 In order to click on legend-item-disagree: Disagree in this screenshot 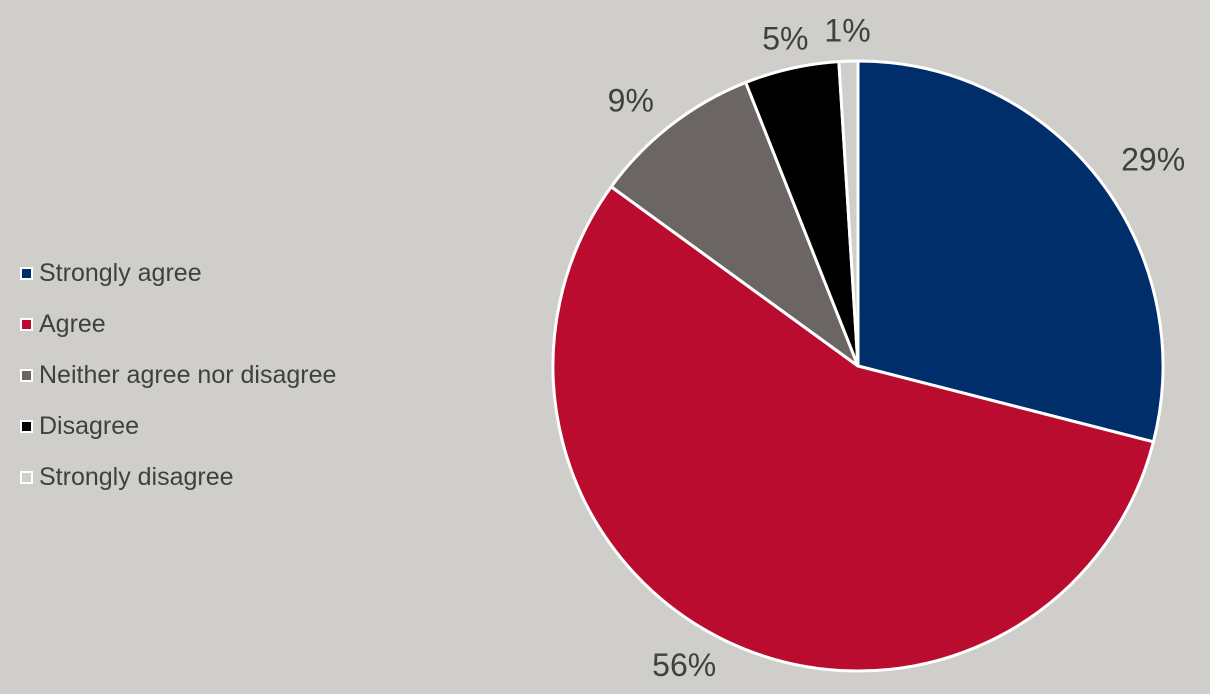, I will do `click(178, 426)`.